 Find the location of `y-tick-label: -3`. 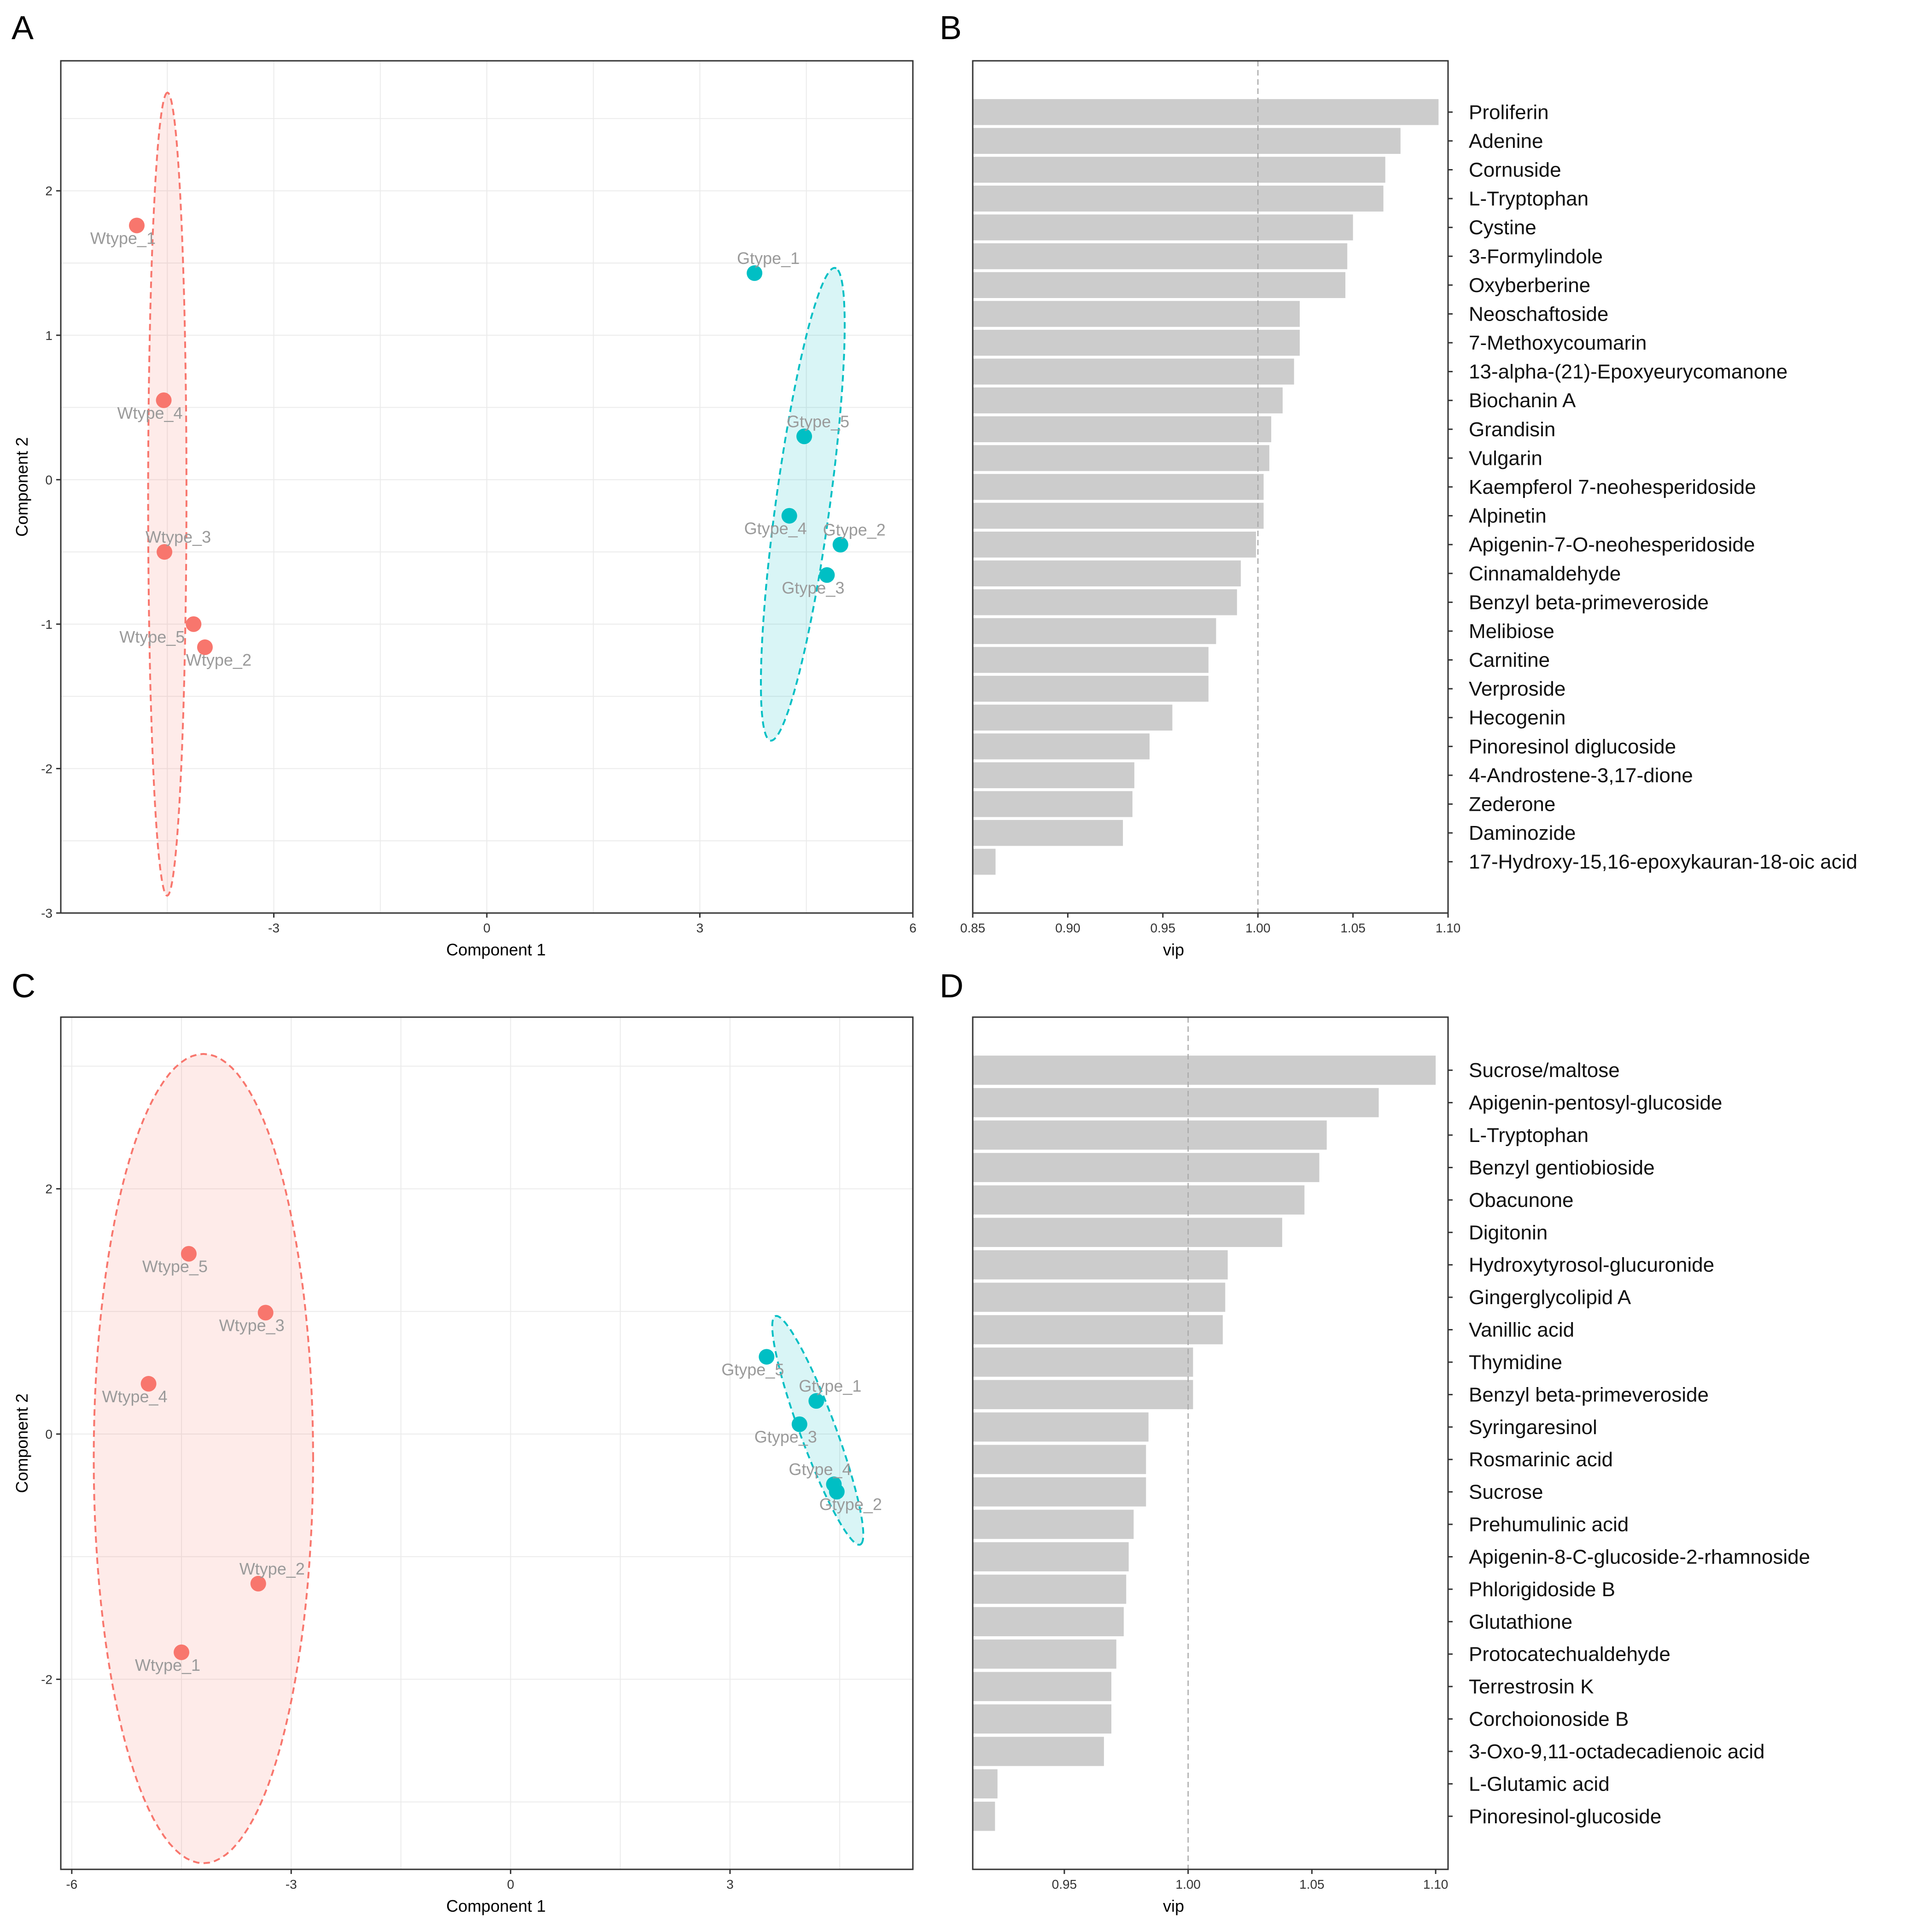

y-tick-label: -3 is located at coordinates (47, 913).